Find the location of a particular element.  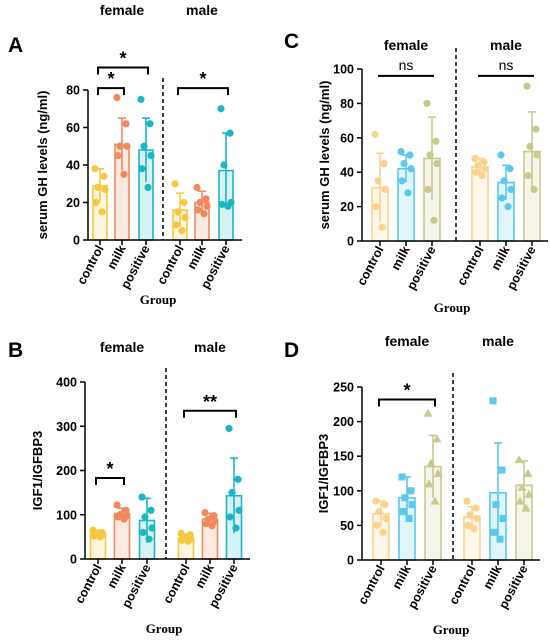

y-tick-label: 150 is located at coordinates (343, 457).